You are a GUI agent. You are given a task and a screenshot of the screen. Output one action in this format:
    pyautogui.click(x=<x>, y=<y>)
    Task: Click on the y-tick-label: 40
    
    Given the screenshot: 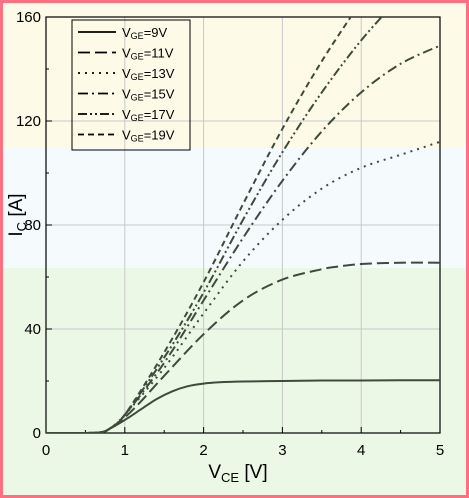 What is the action you would take?
    pyautogui.click(x=32, y=329)
    